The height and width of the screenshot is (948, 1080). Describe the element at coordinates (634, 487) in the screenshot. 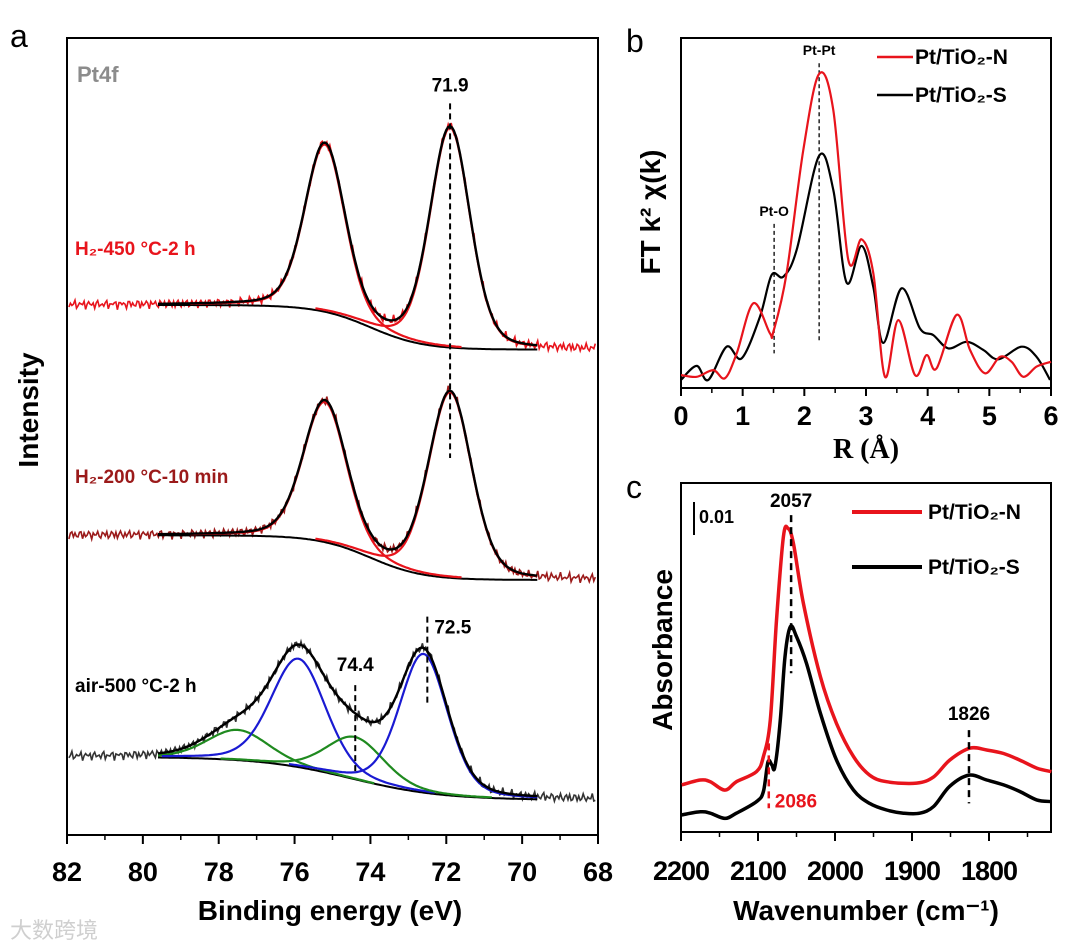

I see `panel-label-c: c` at that location.